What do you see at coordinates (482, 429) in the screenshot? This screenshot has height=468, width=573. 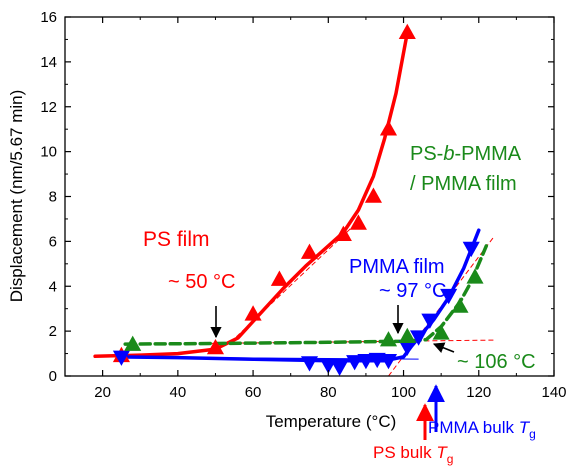 I see `pmma-bulk-tg-label: PMMA bulk Tg` at bounding box center [482, 429].